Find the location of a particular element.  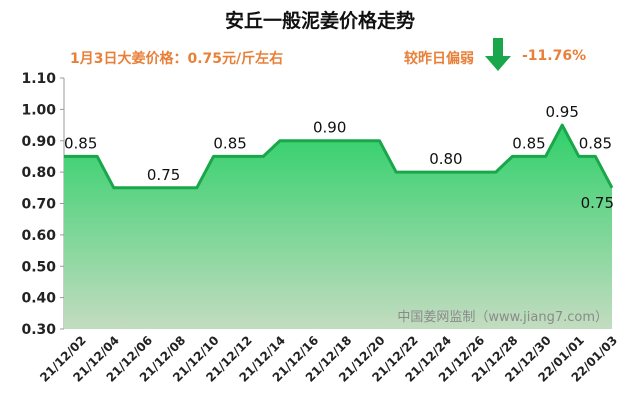

y-tick-label: 0.90 is located at coordinates (38, 142).